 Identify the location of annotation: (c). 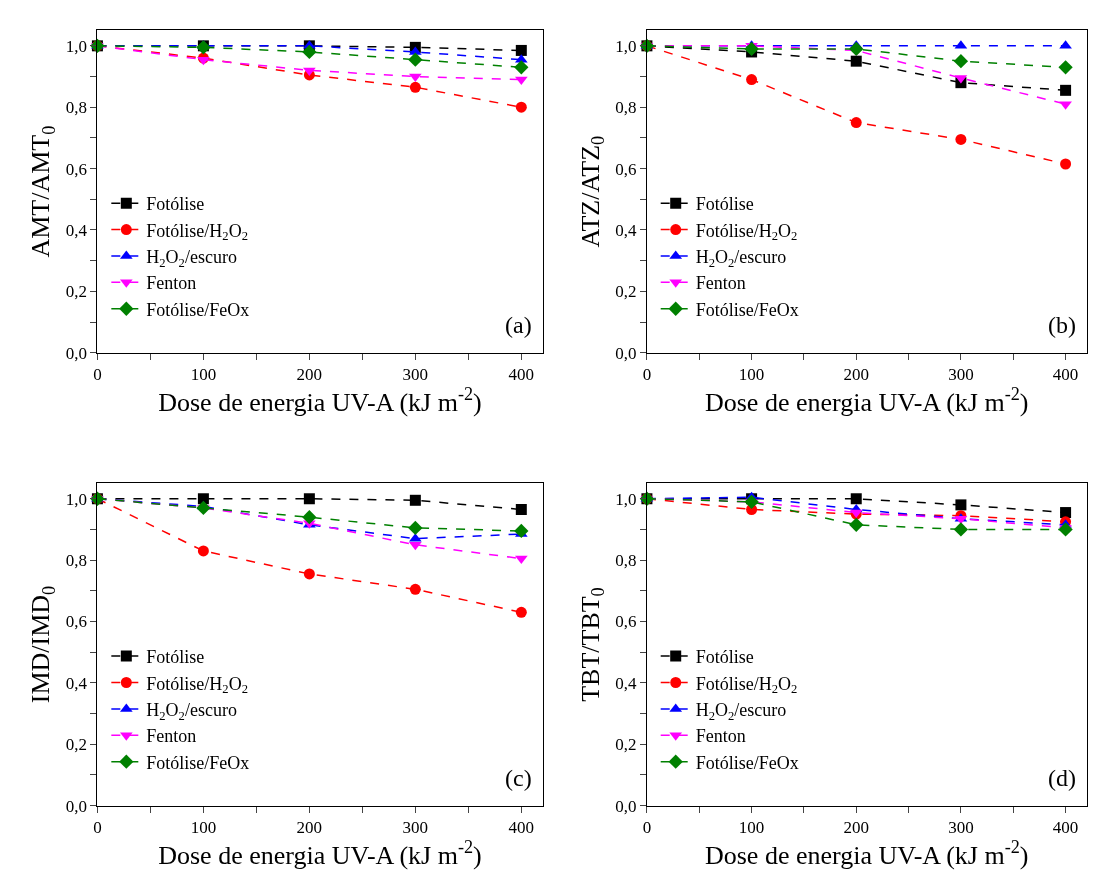
(518, 778).